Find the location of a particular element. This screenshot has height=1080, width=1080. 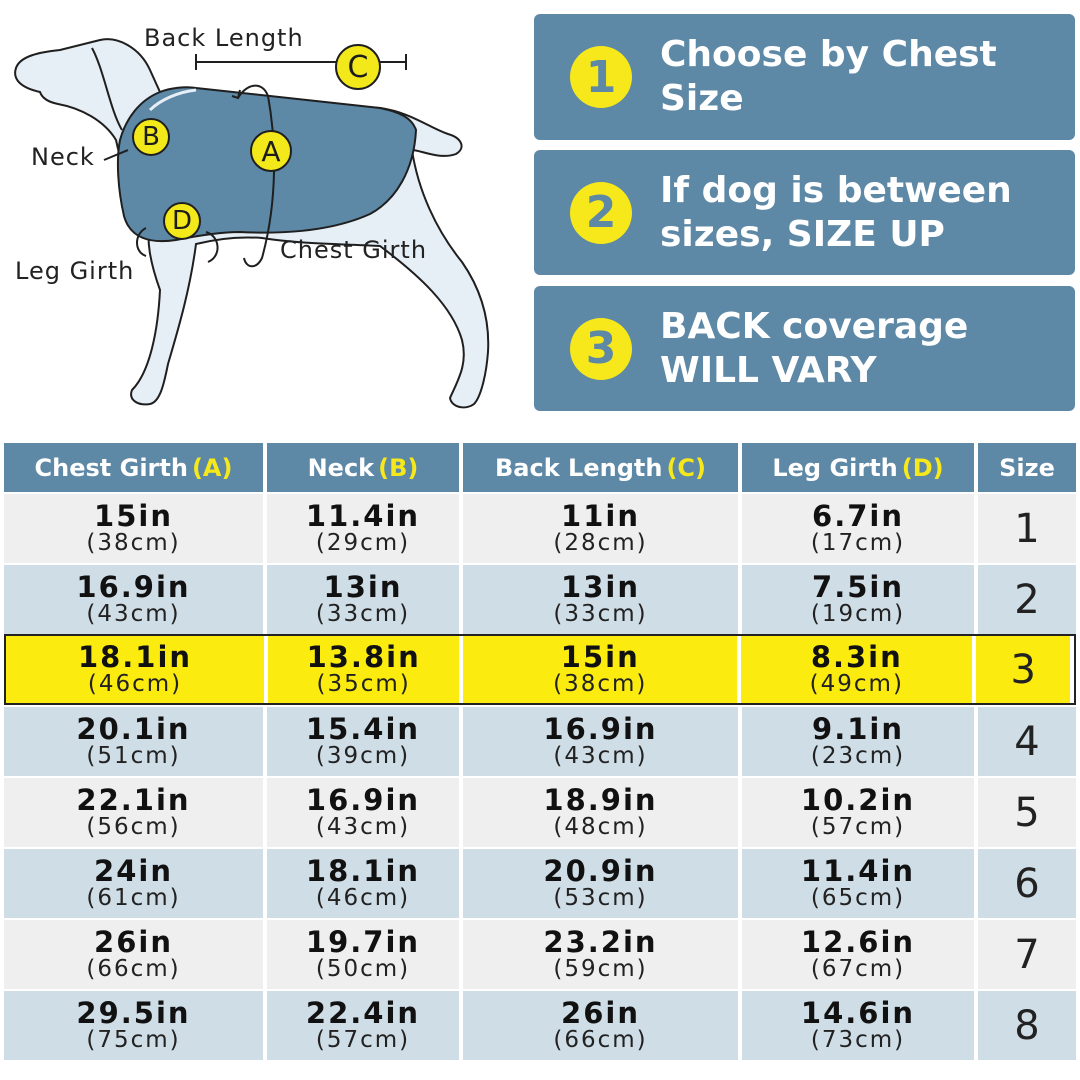

inch-value: 8.3in is located at coordinates (856, 656).